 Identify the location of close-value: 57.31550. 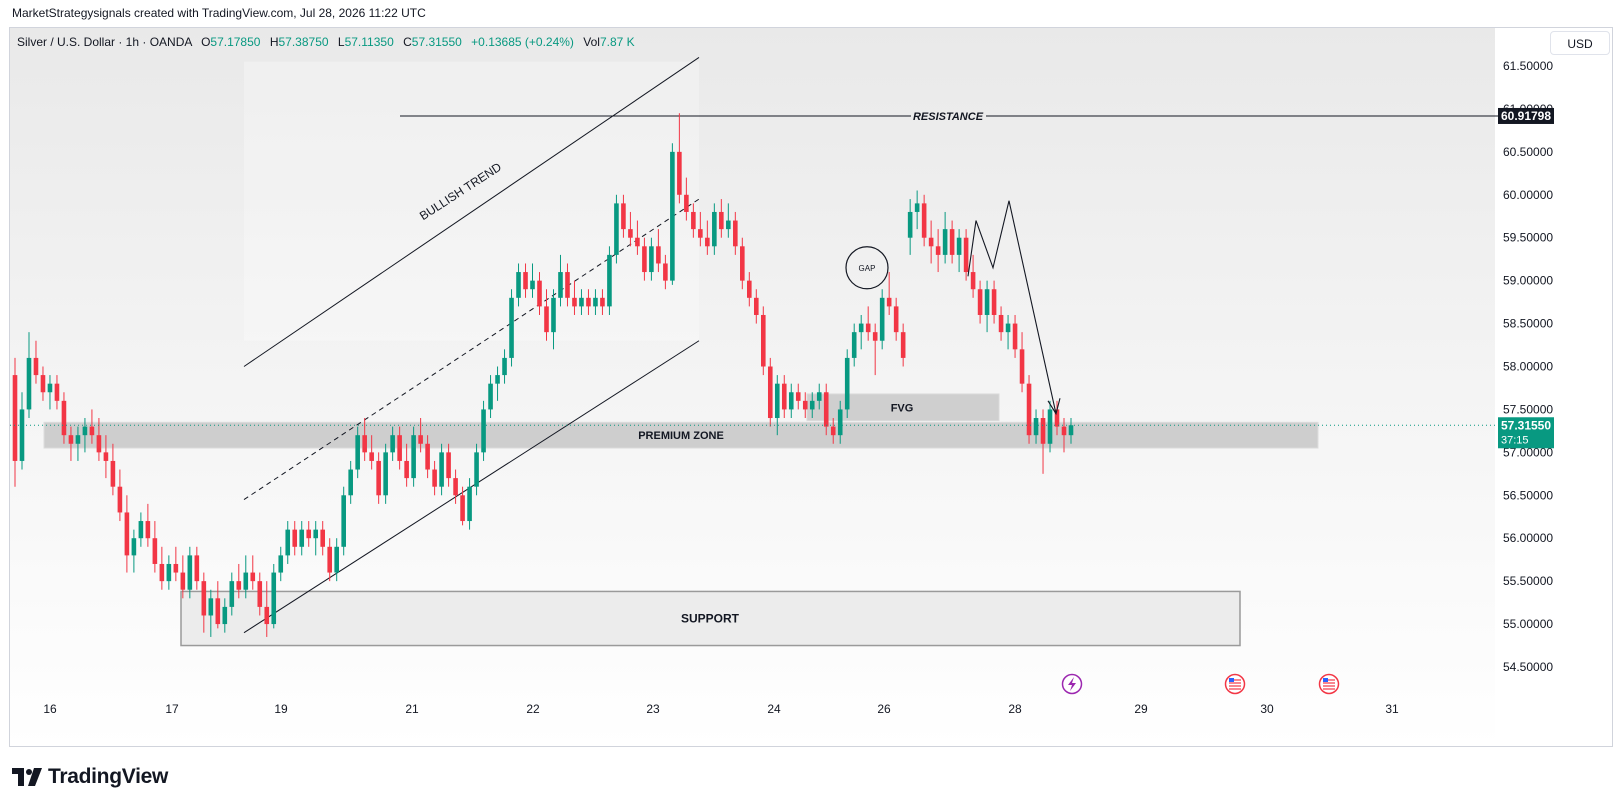
(436, 42).